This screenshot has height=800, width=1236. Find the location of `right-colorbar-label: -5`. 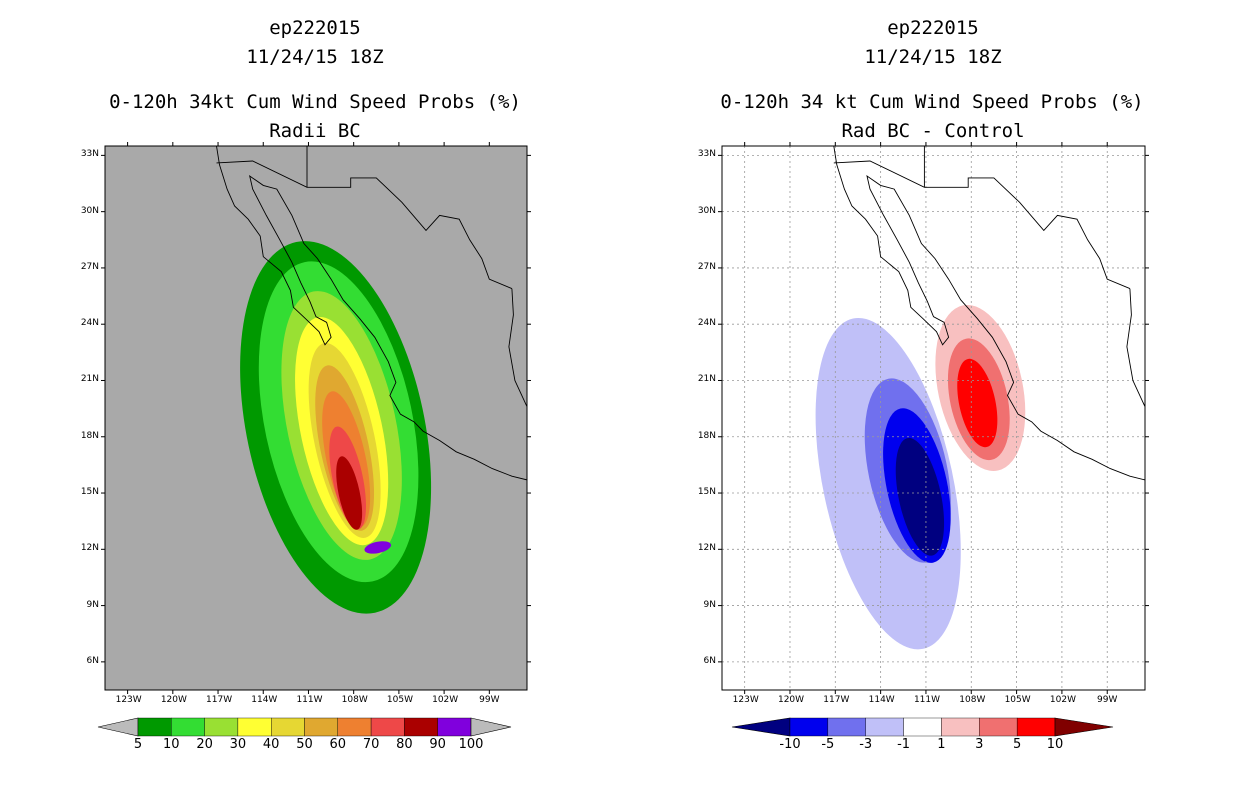

right-colorbar-label: -5 is located at coordinates (828, 744).